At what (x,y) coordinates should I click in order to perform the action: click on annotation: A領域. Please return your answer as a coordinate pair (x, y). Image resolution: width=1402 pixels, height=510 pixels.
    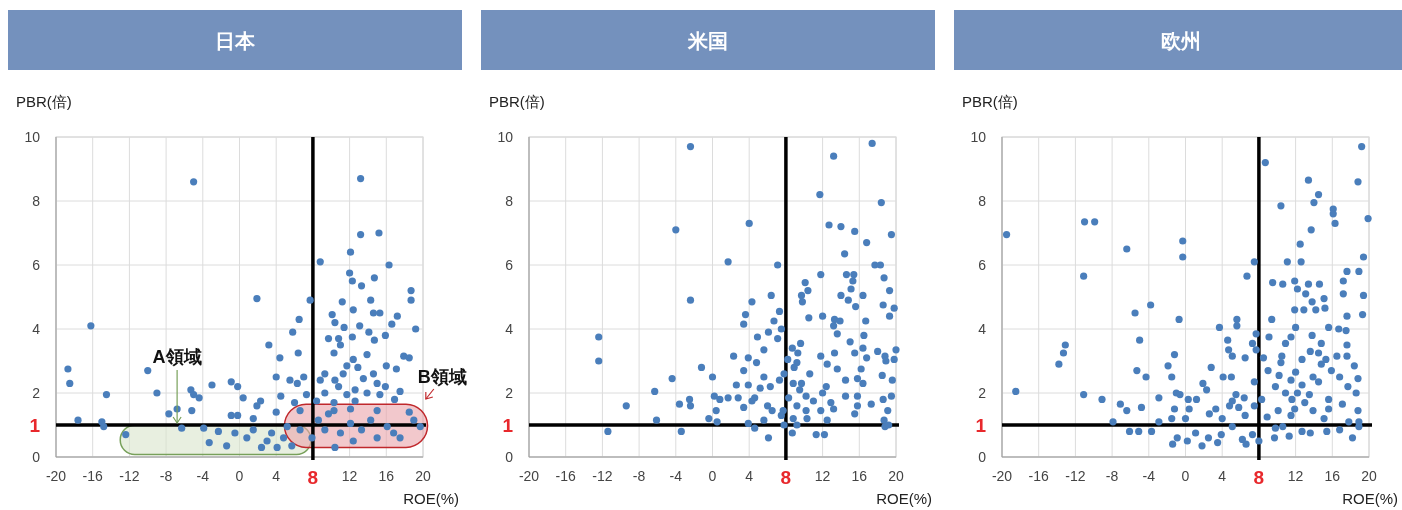
    Looking at the image, I should click on (177, 357).